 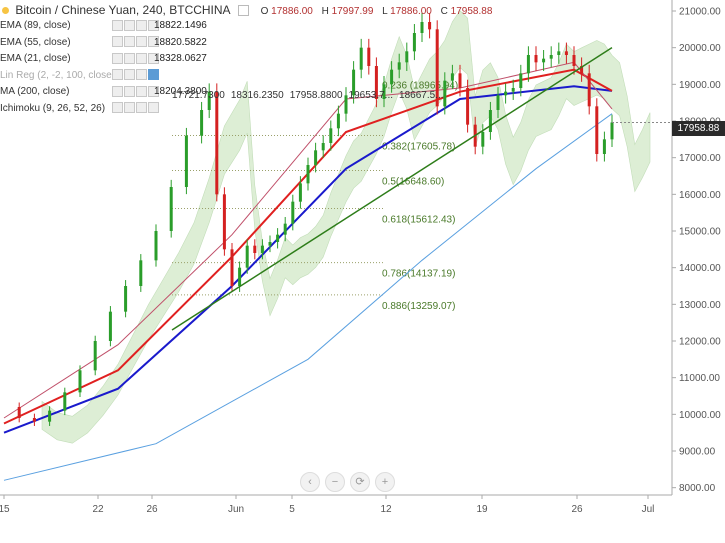 What do you see at coordinates (98, 509) in the screenshot?
I see `x-tick-label: 22` at bounding box center [98, 509].